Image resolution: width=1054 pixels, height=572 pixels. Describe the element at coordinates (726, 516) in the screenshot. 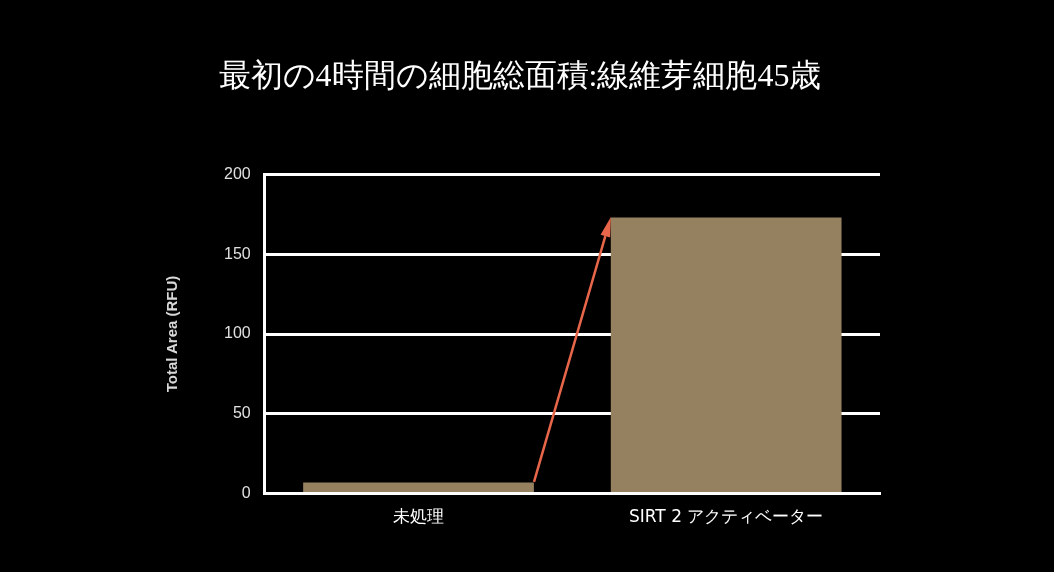

I see `x-tick-label: SIRT 2 アクティベーター` at that location.